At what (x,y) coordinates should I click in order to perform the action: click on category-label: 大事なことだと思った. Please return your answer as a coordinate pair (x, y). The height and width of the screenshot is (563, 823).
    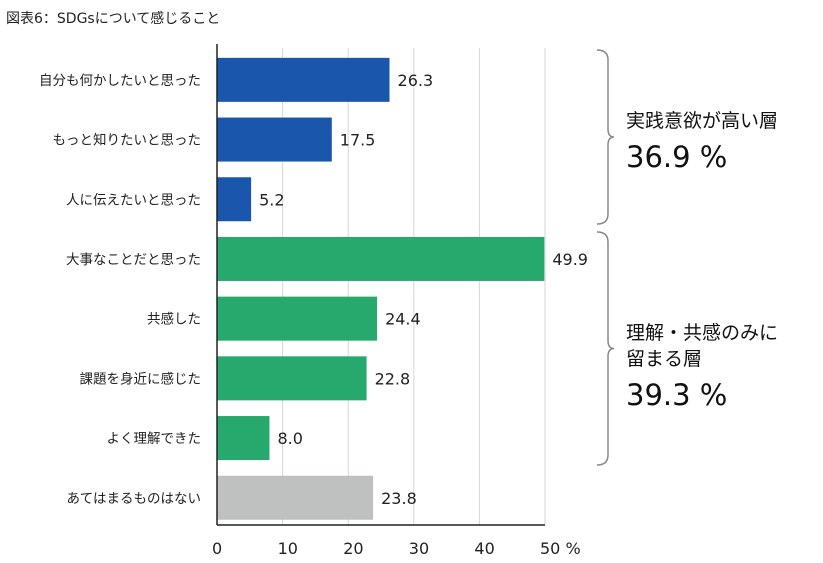
    Looking at the image, I should click on (133, 260).